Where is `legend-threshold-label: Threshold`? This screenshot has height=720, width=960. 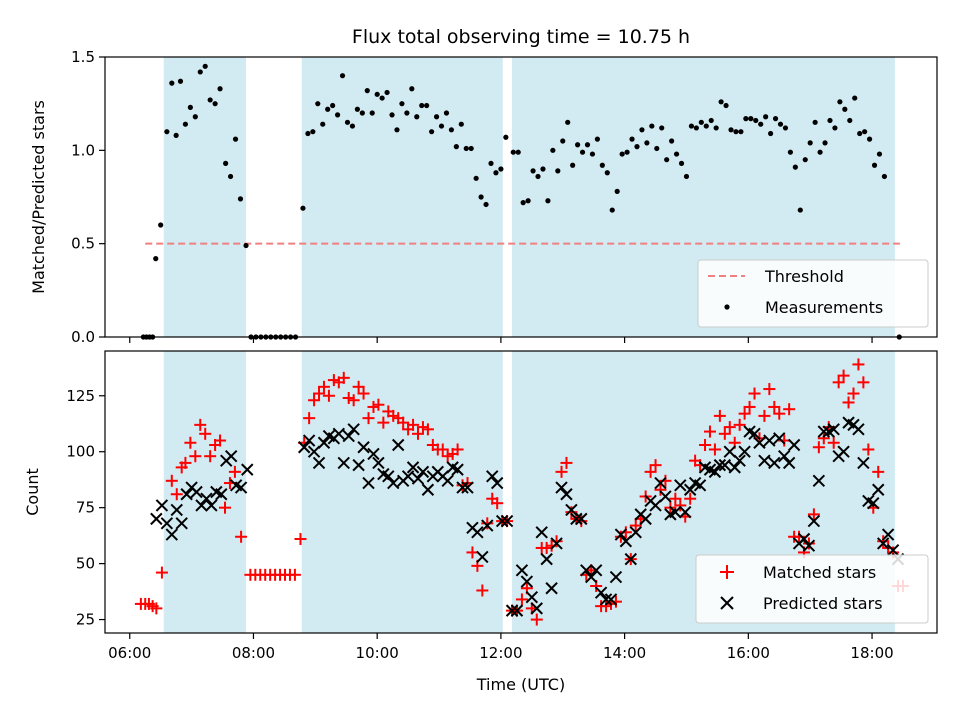 legend-threshold-label: Threshold is located at coordinates (804, 276).